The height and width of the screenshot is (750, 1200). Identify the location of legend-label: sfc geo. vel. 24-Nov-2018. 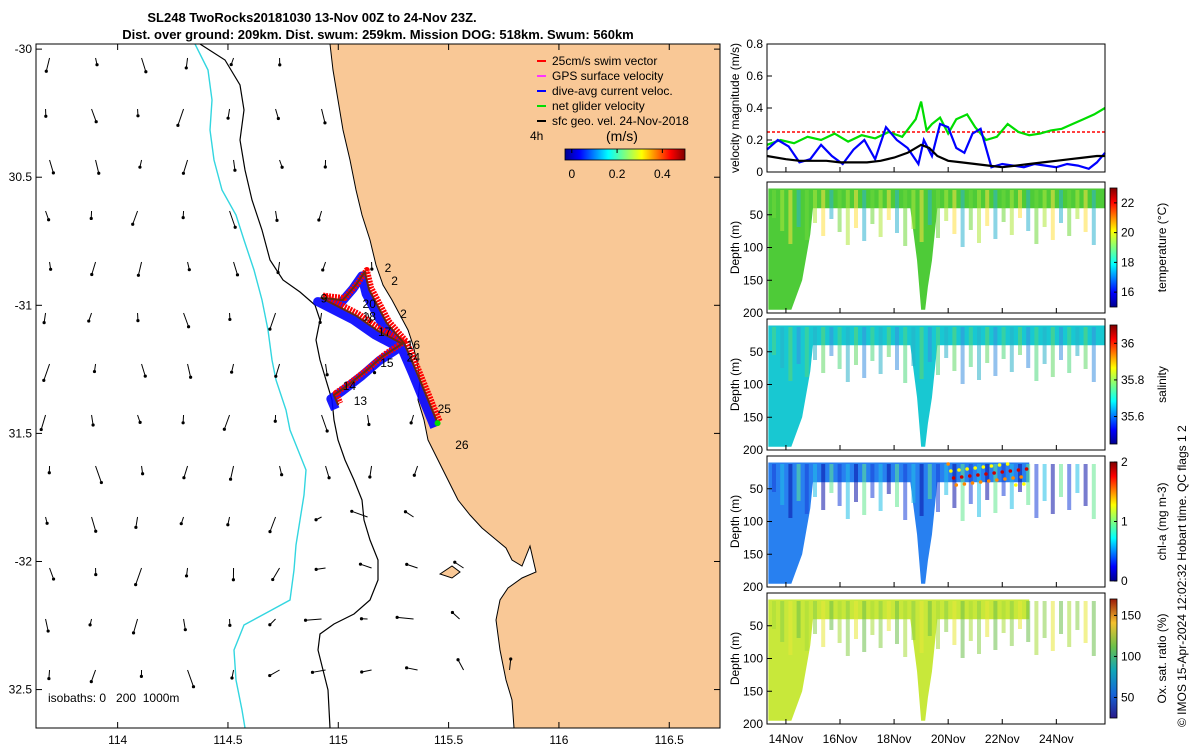
(620, 121).